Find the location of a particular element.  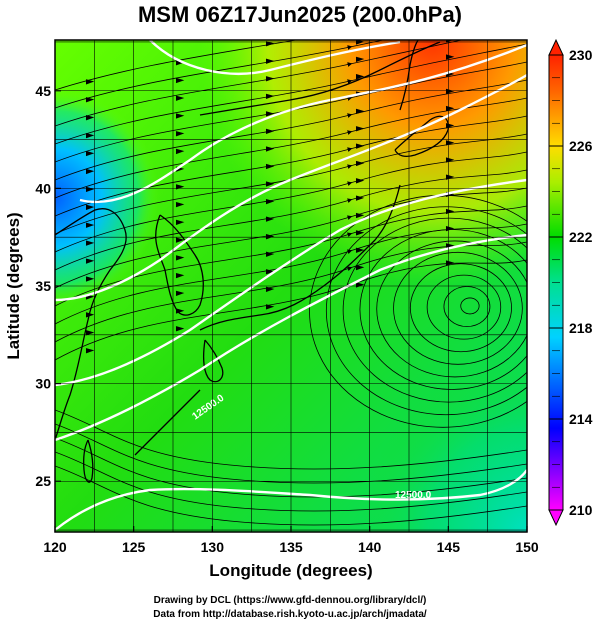

colorbar-tick-label: 230 is located at coordinates (581, 55).